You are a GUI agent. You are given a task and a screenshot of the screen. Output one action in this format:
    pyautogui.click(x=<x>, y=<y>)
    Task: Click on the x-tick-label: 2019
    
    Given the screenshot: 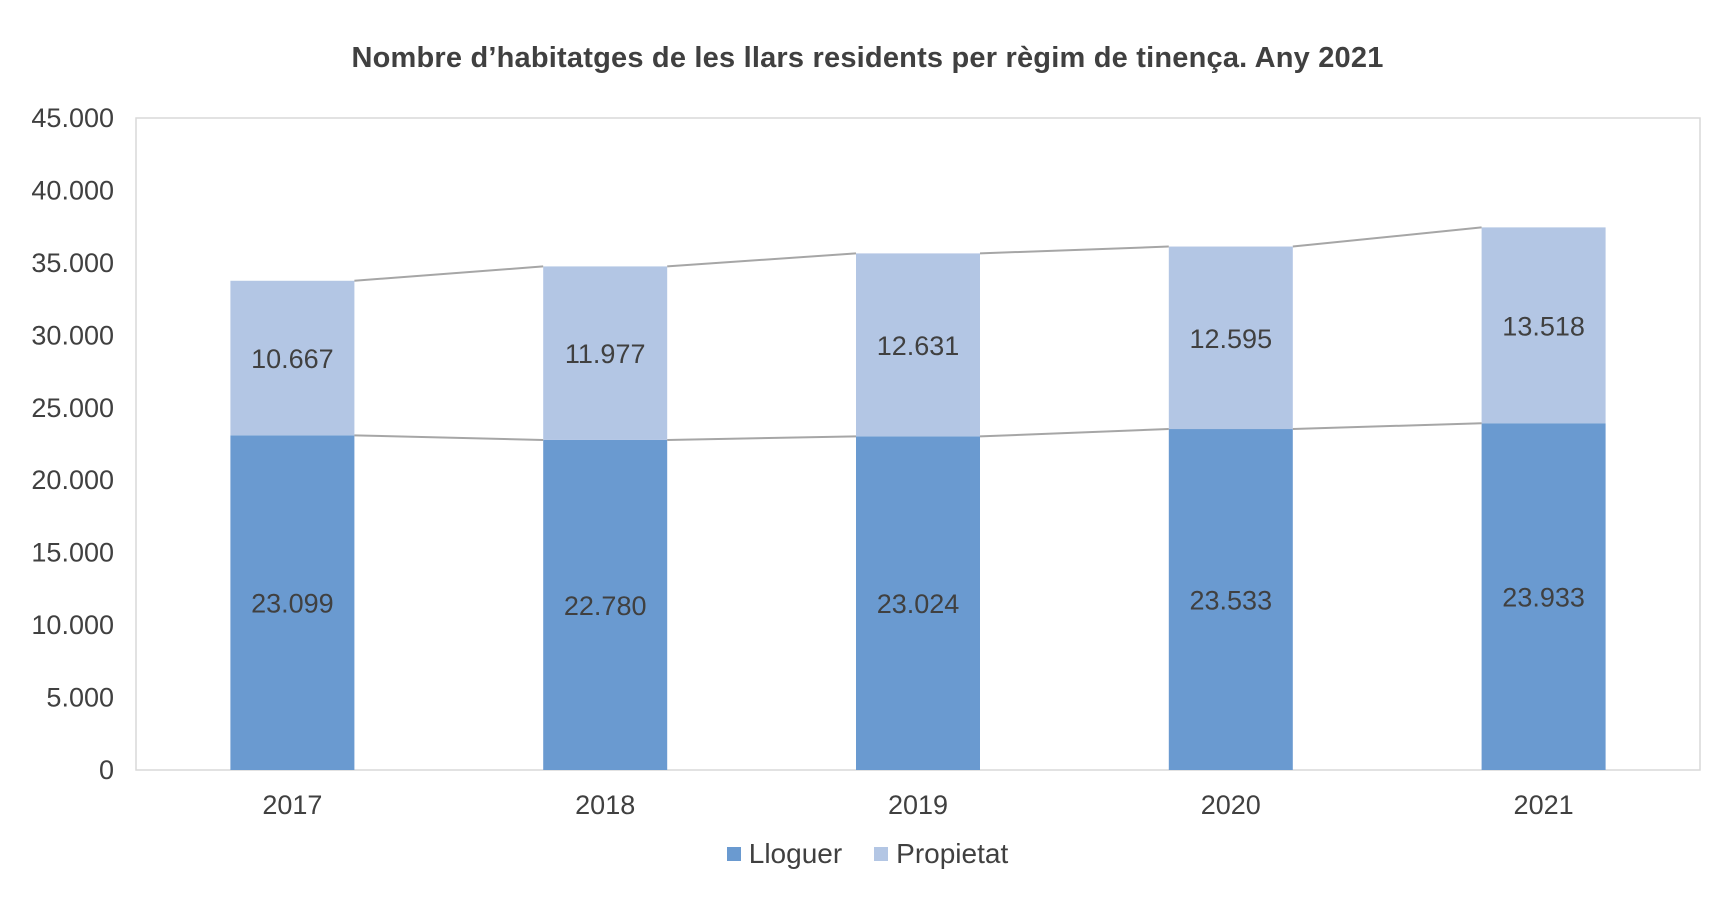 What is the action you would take?
    pyautogui.click(x=918, y=805)
    